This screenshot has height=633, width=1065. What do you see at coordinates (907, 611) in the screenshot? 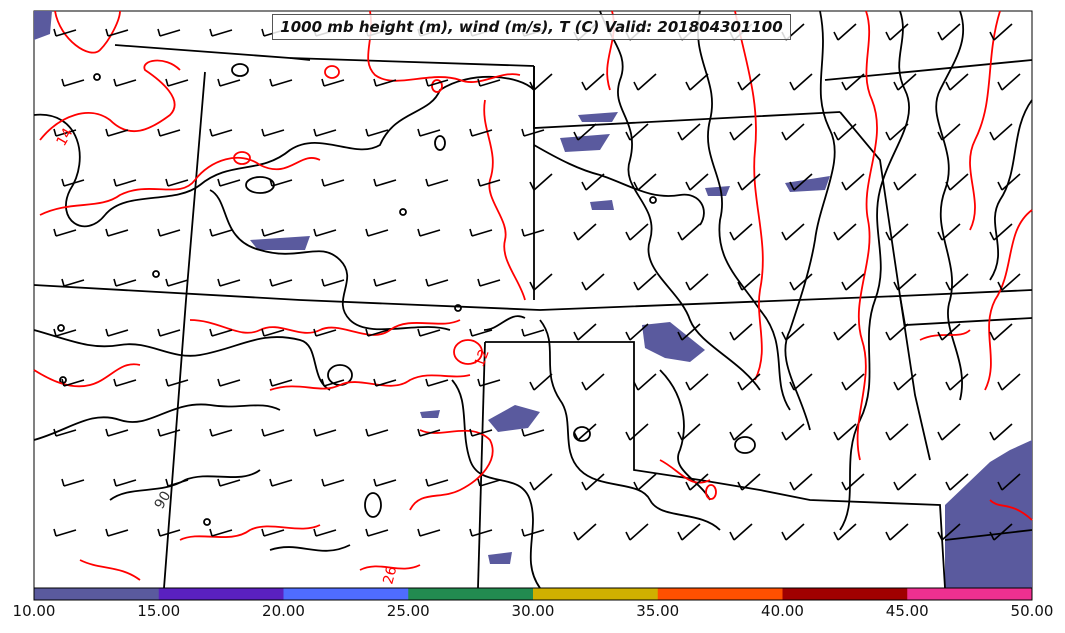
I see `colorbar-tick-label: 45.00` at bounding box center [907, 611].